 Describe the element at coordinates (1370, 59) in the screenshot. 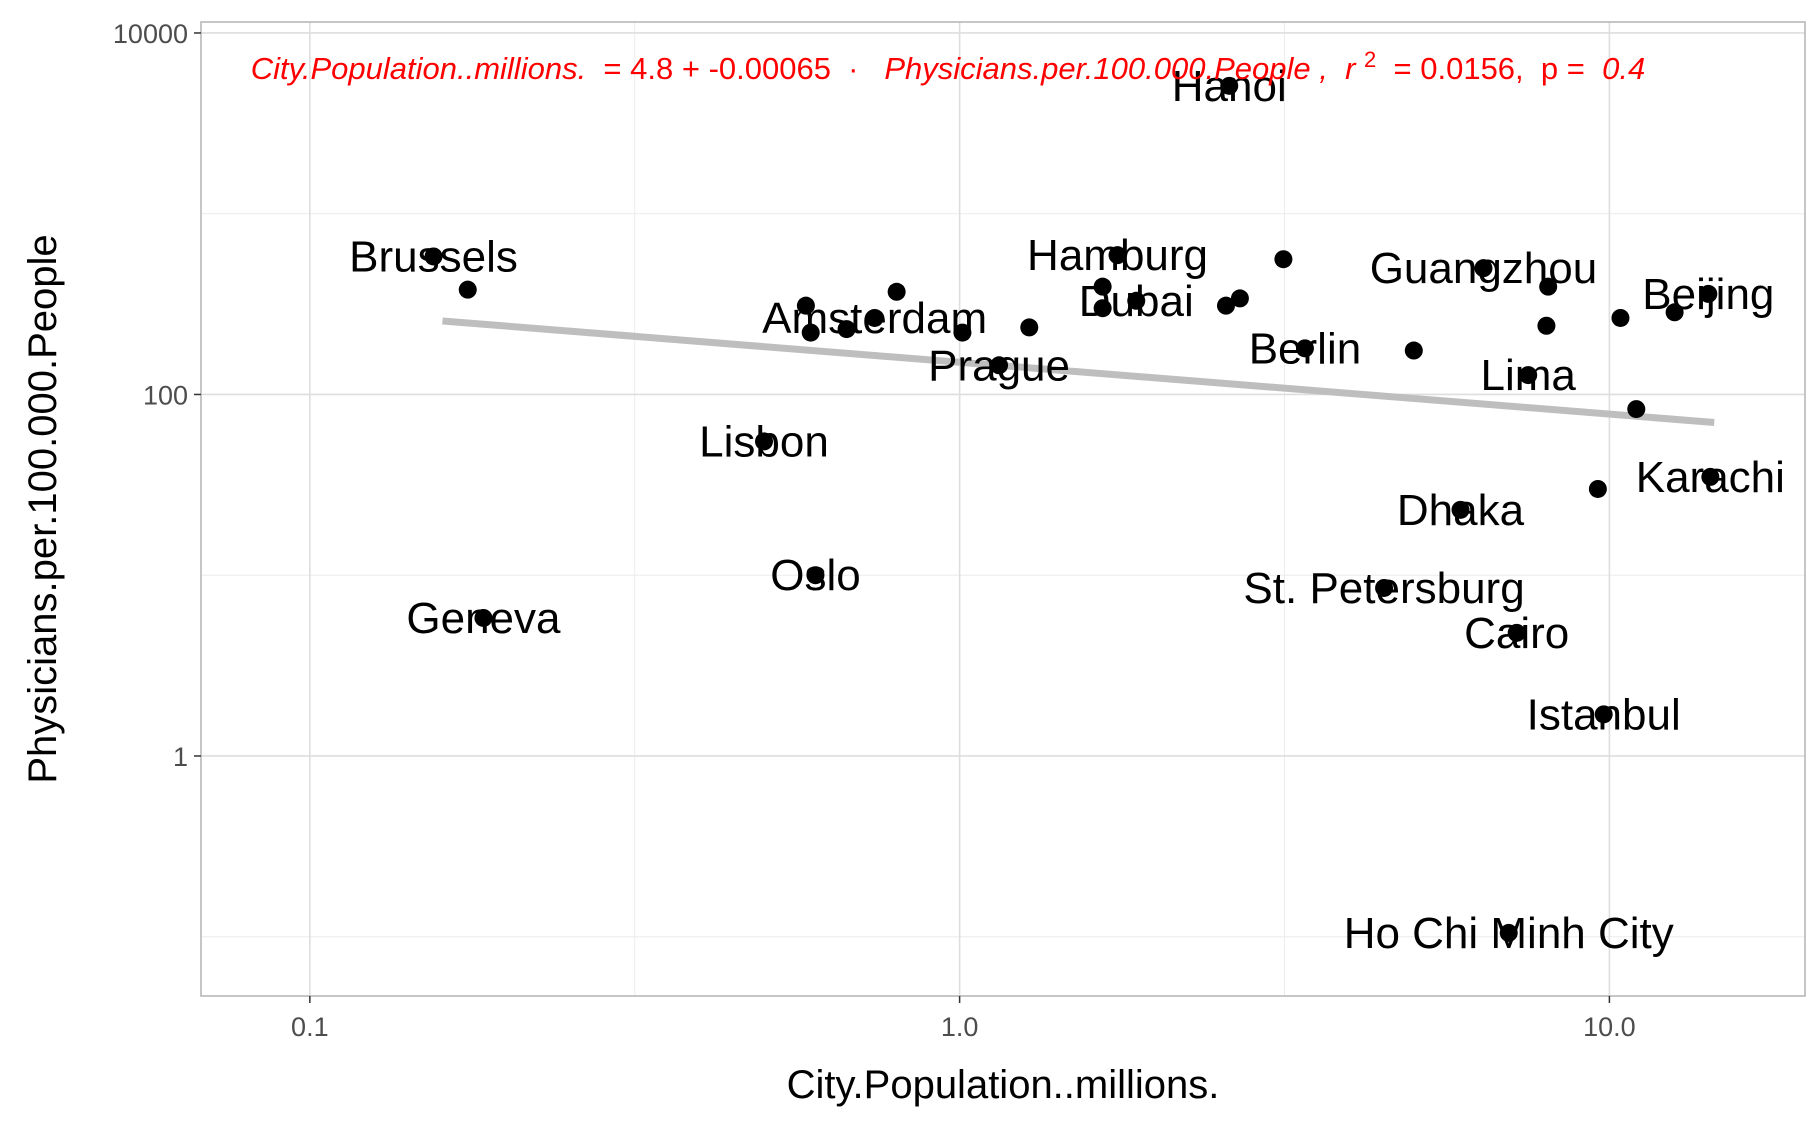

I see `annotation-r2-sup: 2` at that location.